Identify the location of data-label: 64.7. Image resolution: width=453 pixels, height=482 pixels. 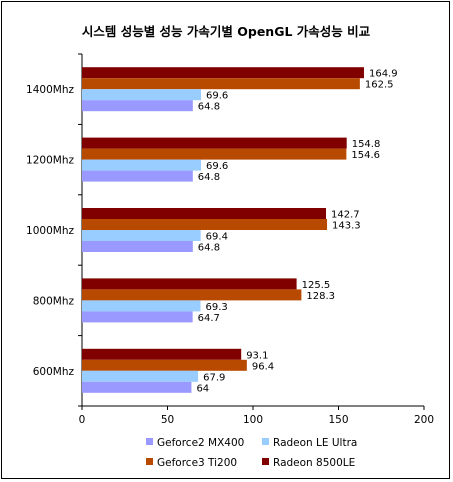
(209, 318).